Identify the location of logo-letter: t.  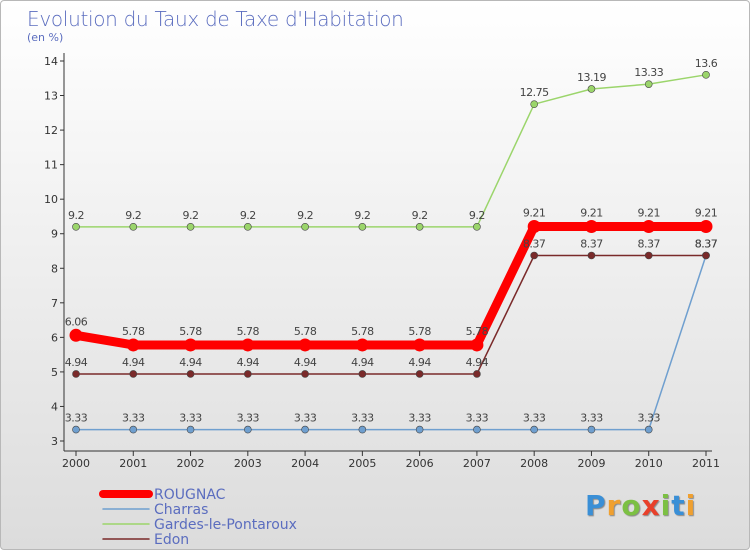
(678, 505).